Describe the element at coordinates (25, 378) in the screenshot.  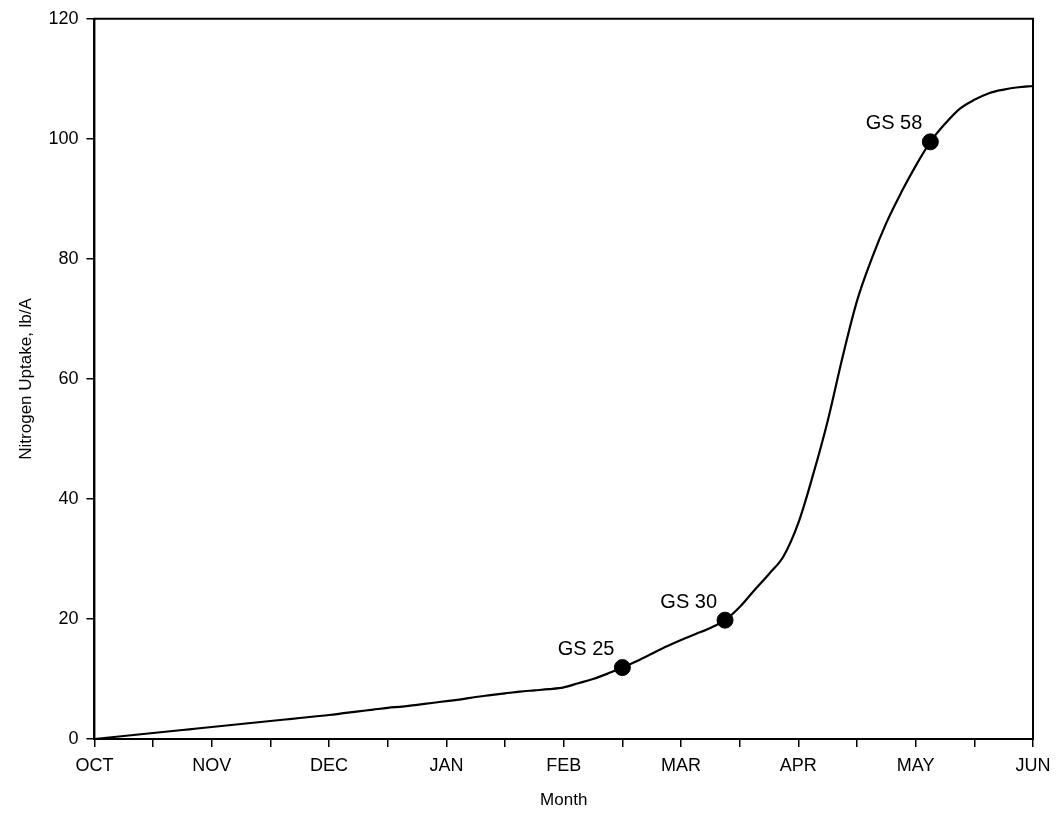
I see `y-axis-title: Nitrogen Uptake, lb/A` at that location.